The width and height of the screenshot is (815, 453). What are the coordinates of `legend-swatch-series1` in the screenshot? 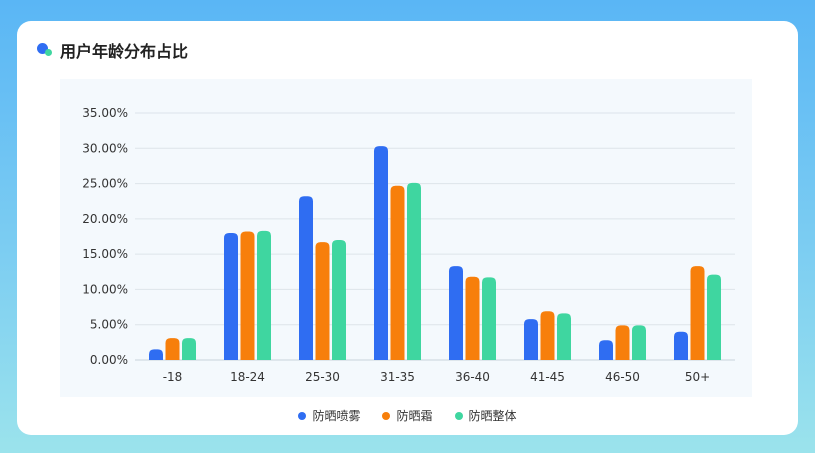 It's located at (302, 415).